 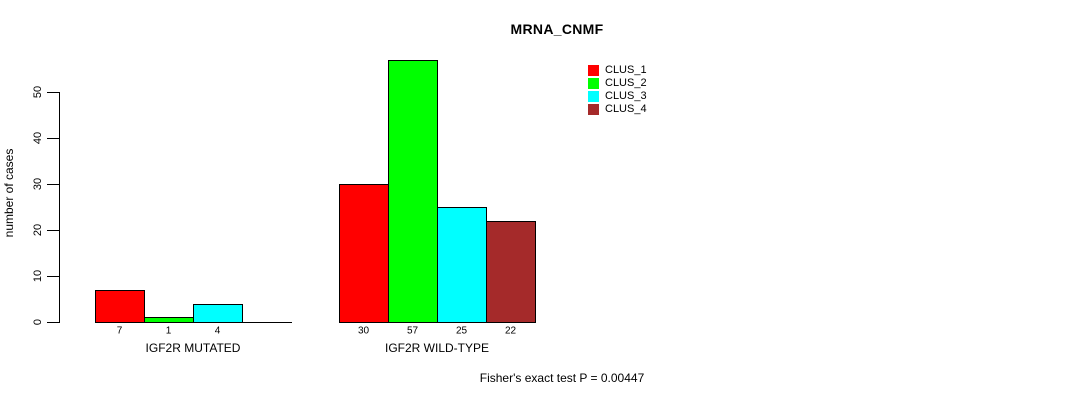 What do you see at coordinates (562, 378) in the screenshot?
I see `annotation-text: Fisher's exact test P = 0.00447` at bounding box center [562, 378].